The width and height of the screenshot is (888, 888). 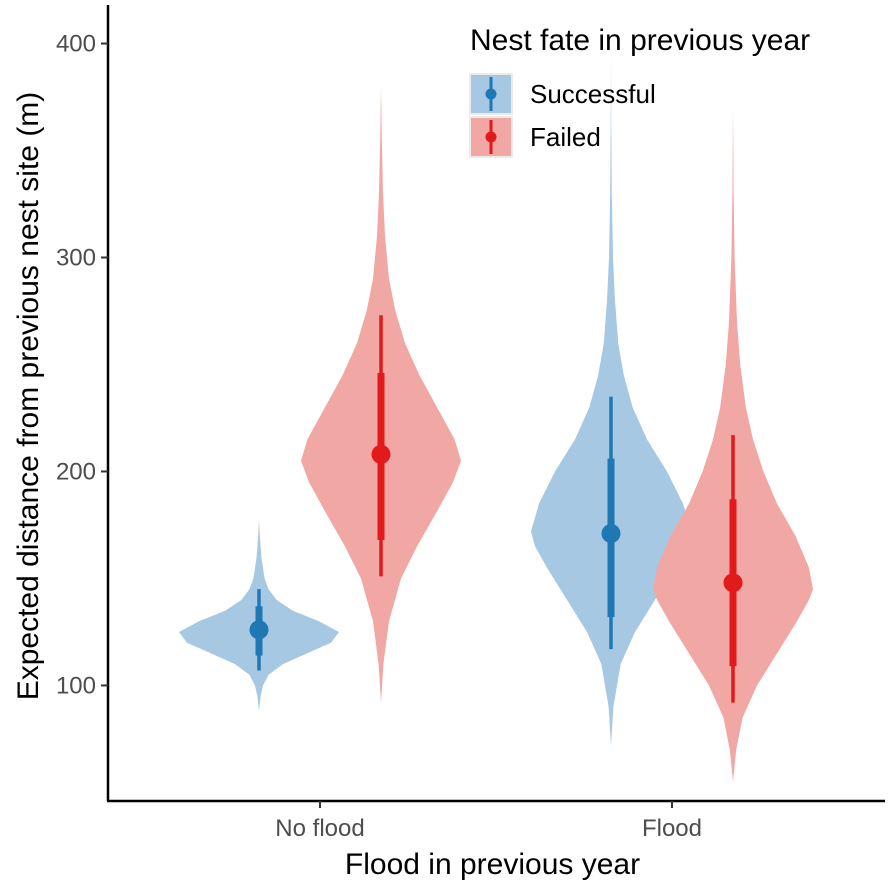 What do you see at coordinates (76, 471) in the screenshot?
I see `y-tick-label: 200` at bounding box center [76, 471].